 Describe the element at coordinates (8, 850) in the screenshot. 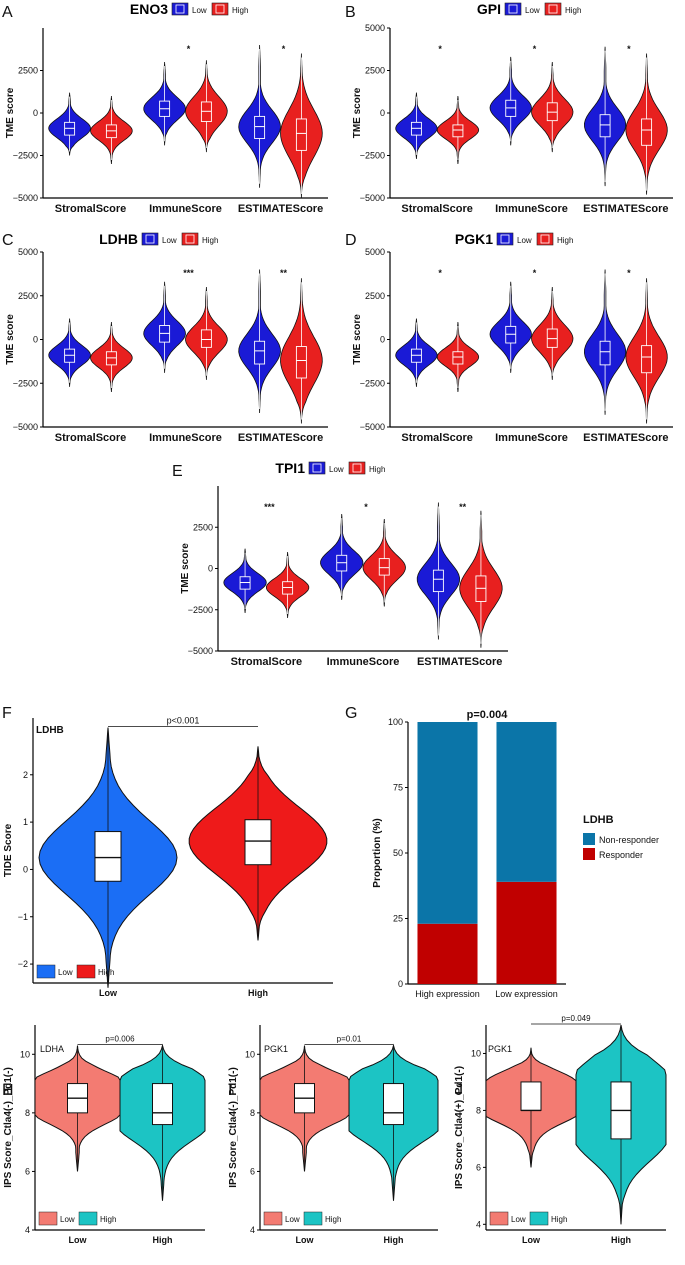

I see `y-axis-label: TIDE Score` at that location.